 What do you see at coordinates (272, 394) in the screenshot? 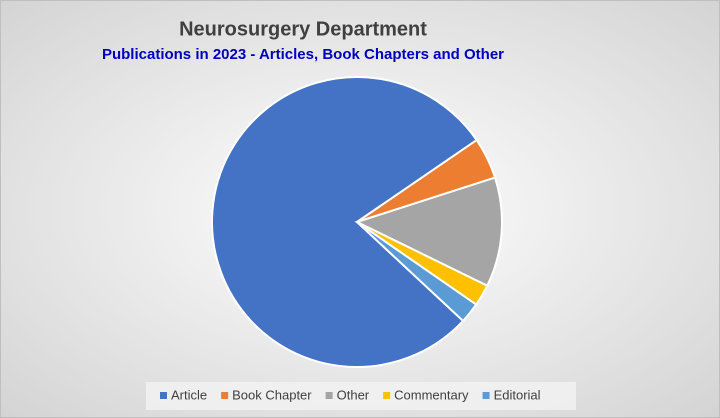
I see `legend-label: Book Chapter` at bounding box center [272, 394].